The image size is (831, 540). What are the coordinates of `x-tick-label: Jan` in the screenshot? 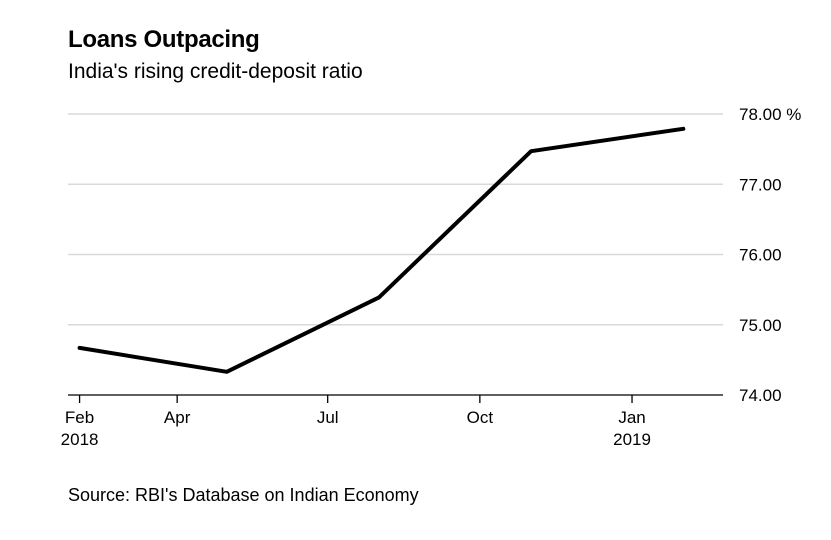 It's located at (631, 417).